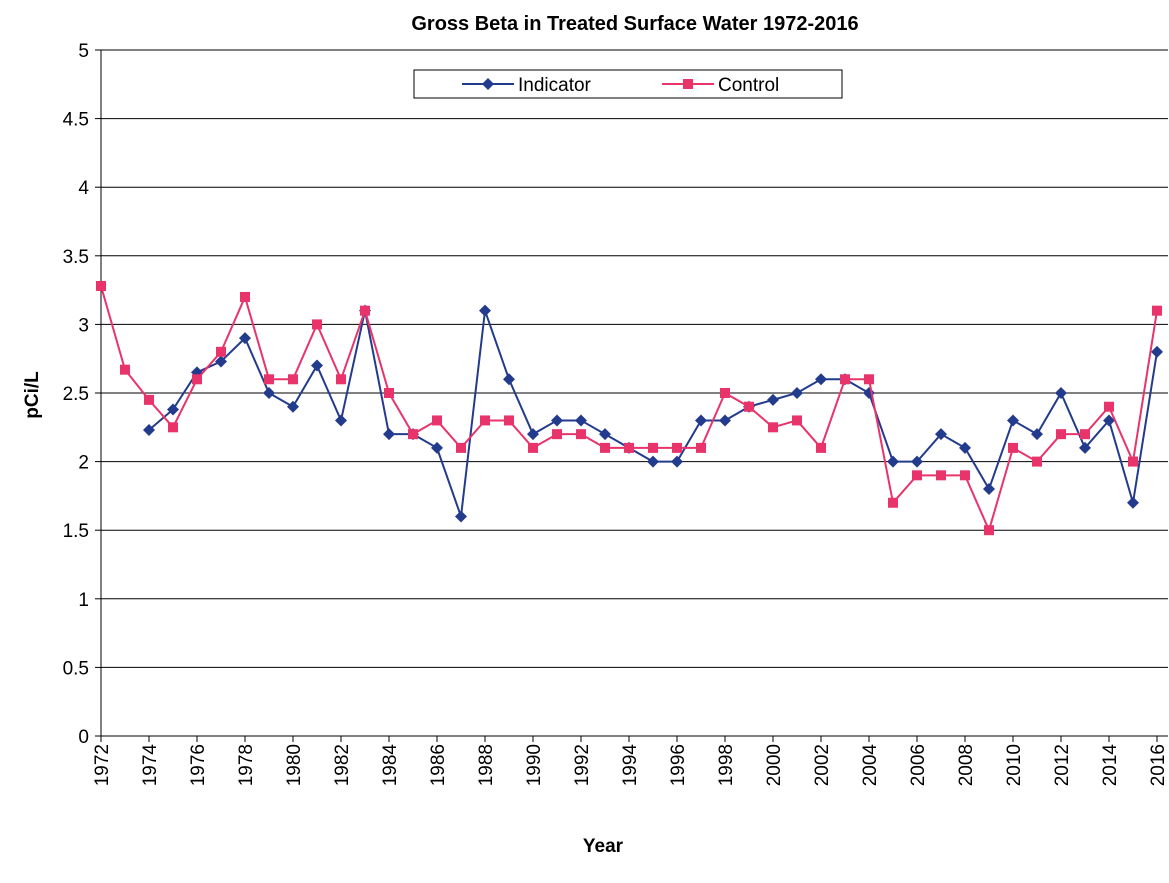 This screenshot has width=1169, height=883. What do you see at coordinates (870, 765) in the screenshot?
I see `x-tick-label: 2004` at bounding box center [870, 765].